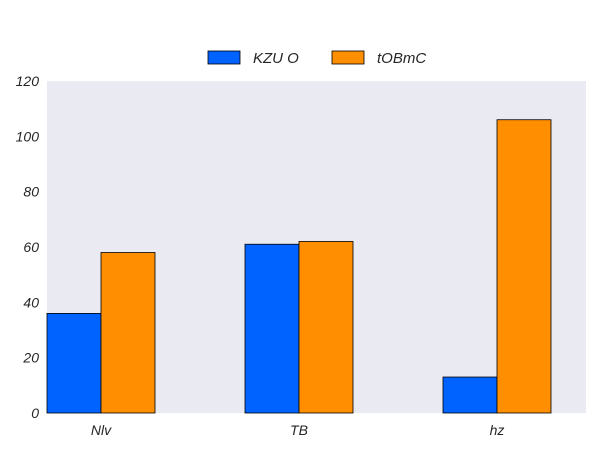  I want to click on y-tick-label: 100, so click(28, 136).